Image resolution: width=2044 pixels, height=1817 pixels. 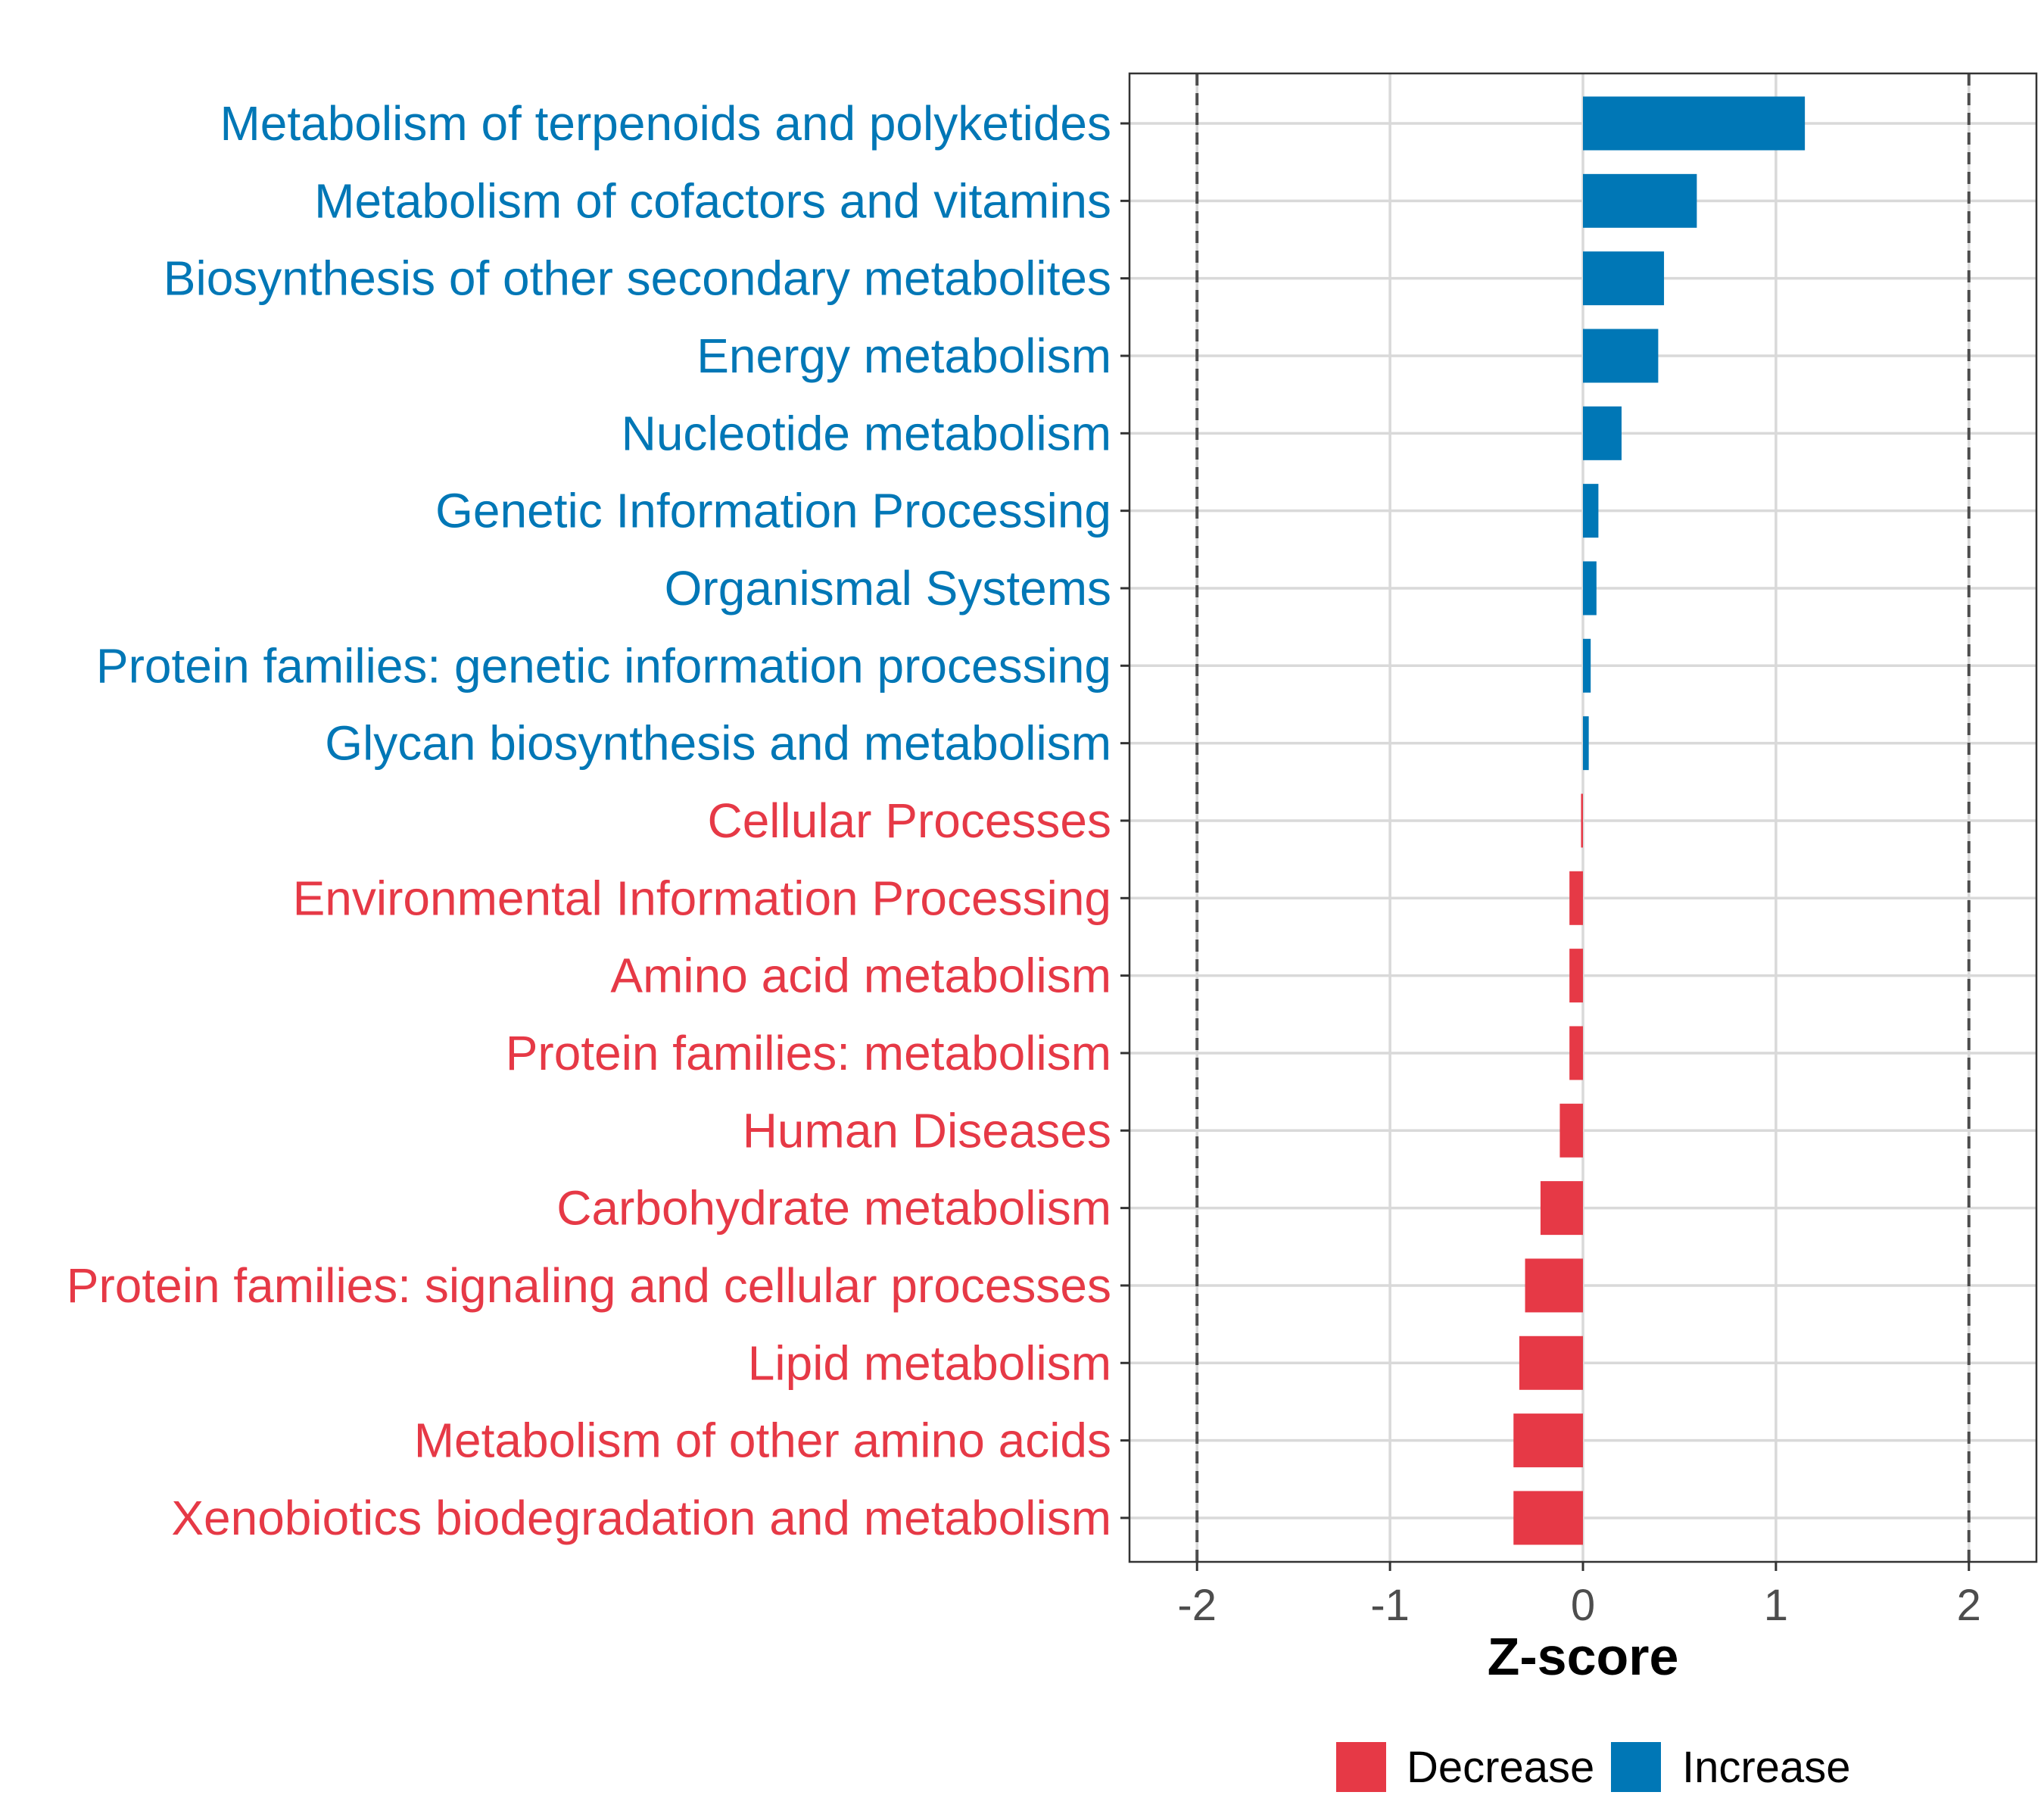 I want to click on category-label: Cellular Processes, so click(x=909, y=821).